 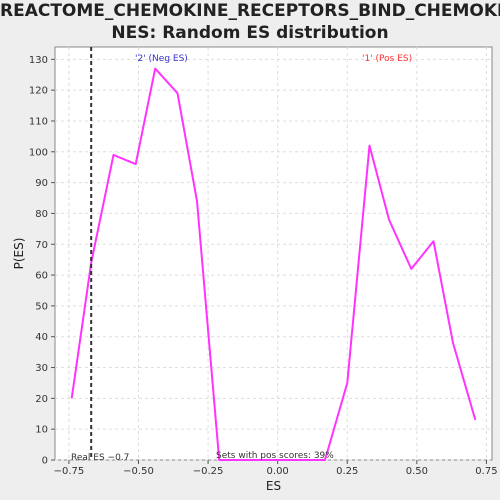 I want to click on y-tick-label: 70, so click(x=41, y=245).